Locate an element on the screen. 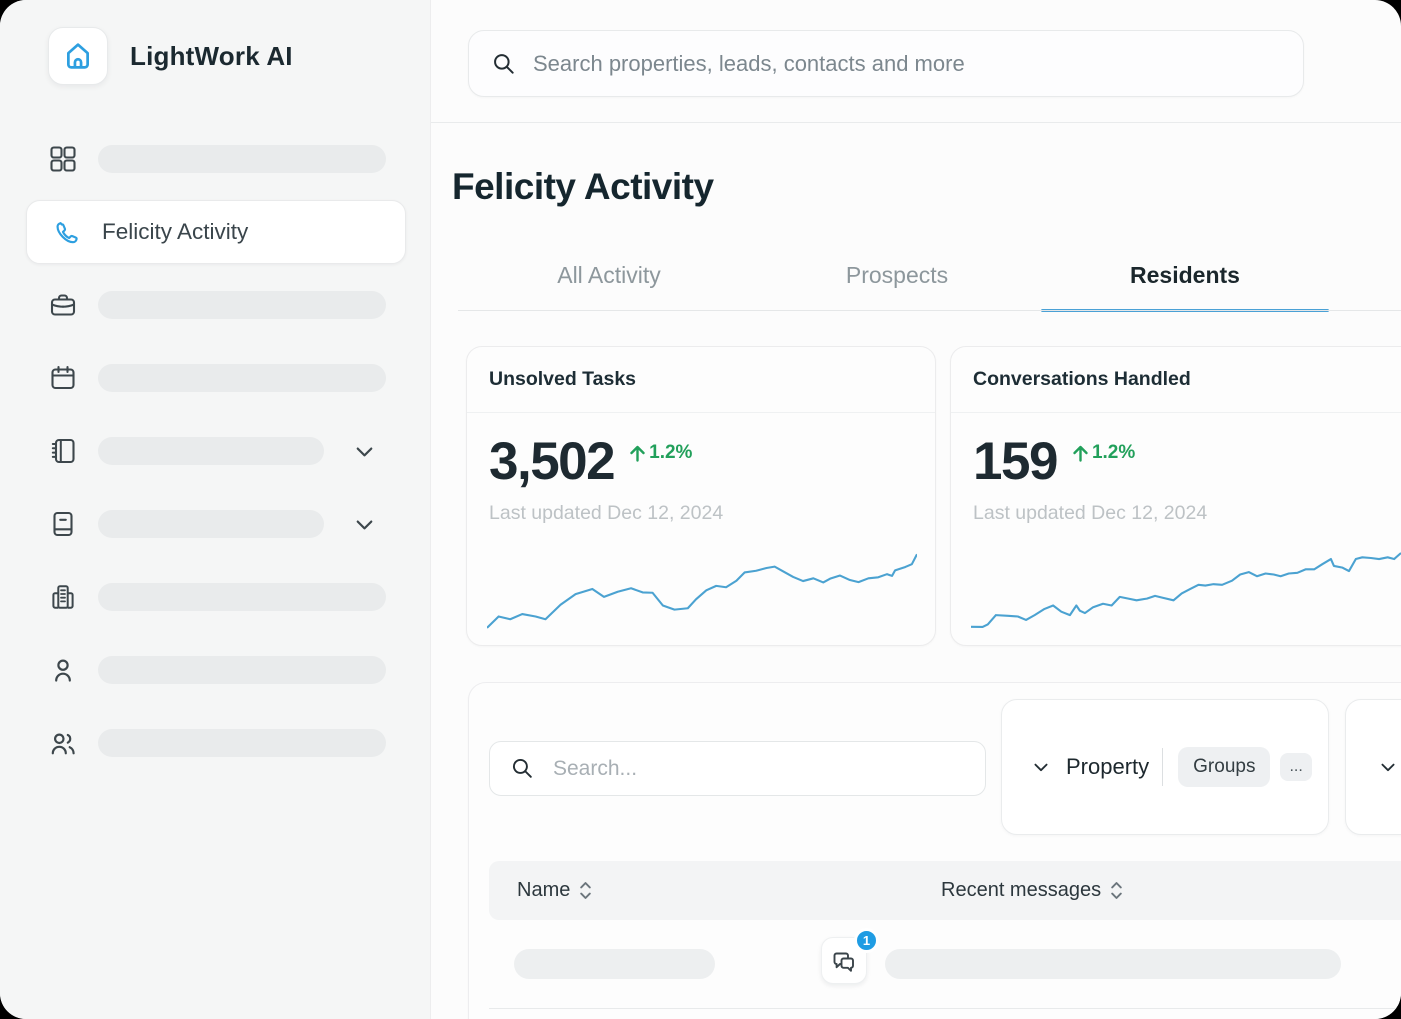 The image size is (1401, 1019). property-filter-label: Property is located at coordinates (1108, 766).